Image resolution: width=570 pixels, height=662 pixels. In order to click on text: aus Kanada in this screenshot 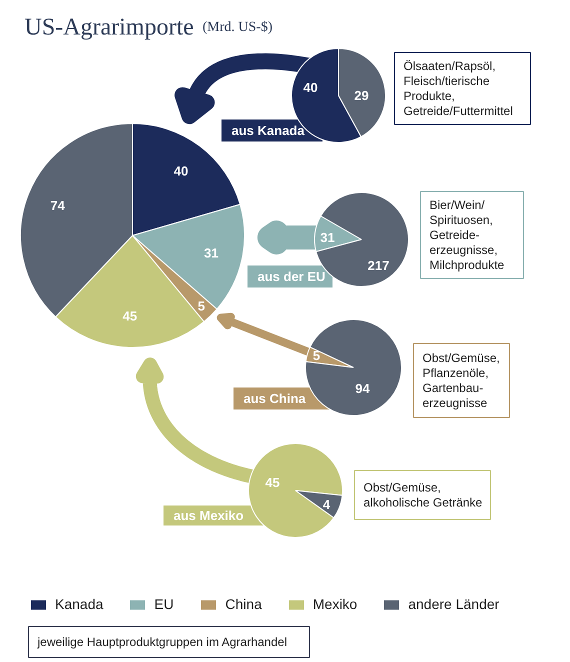, I will do `click(269, 130)`.